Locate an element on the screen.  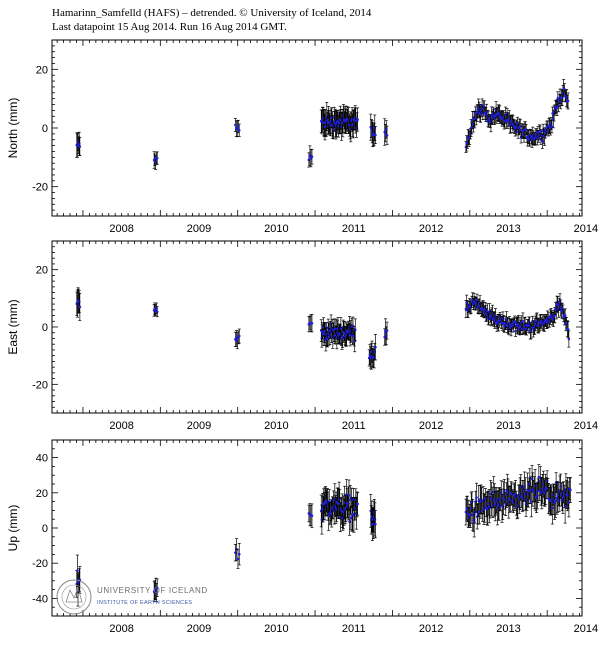
up-y-tick-label: -40 is located at coordinates (40, 599).